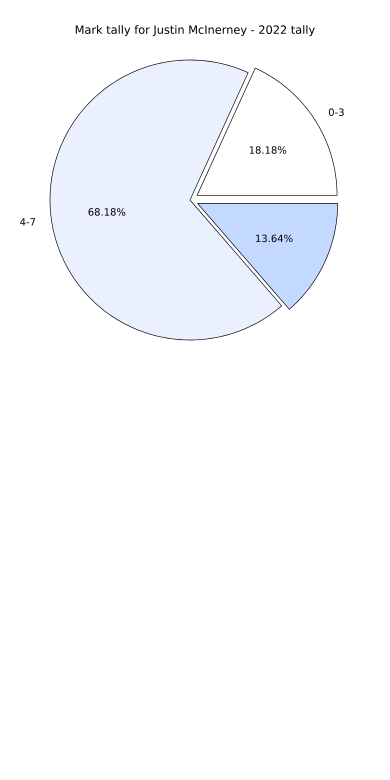 The image size is (390, 780). I want to click on data-label: 18.18%, so click(268, 150).